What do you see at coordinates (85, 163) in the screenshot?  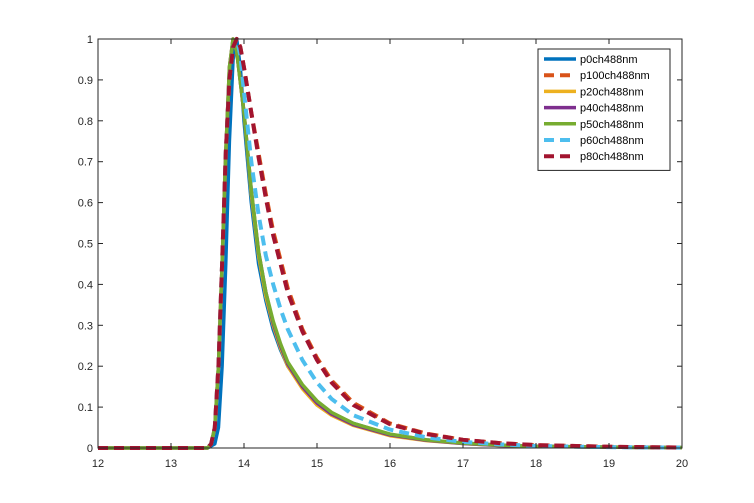 I see `y-tick-label: 0.7` at bounding box center [85, 163].